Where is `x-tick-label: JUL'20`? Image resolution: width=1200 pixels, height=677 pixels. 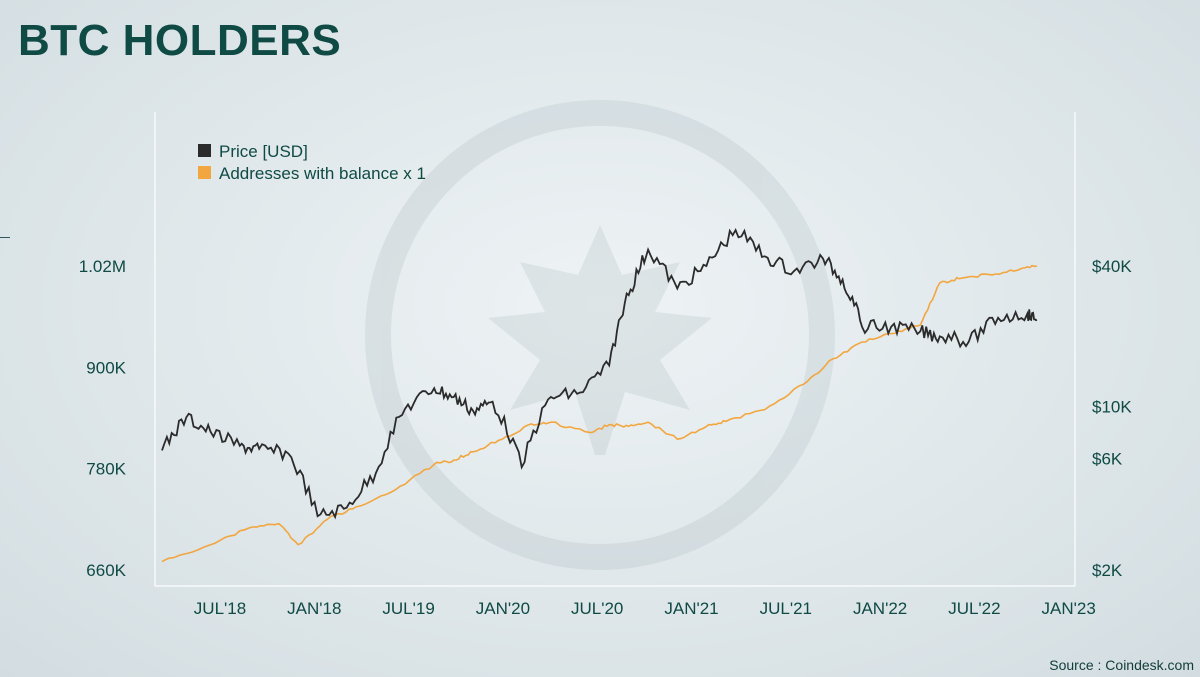 x-tick-label: JUL'20 is located at coordinates (597, 608).